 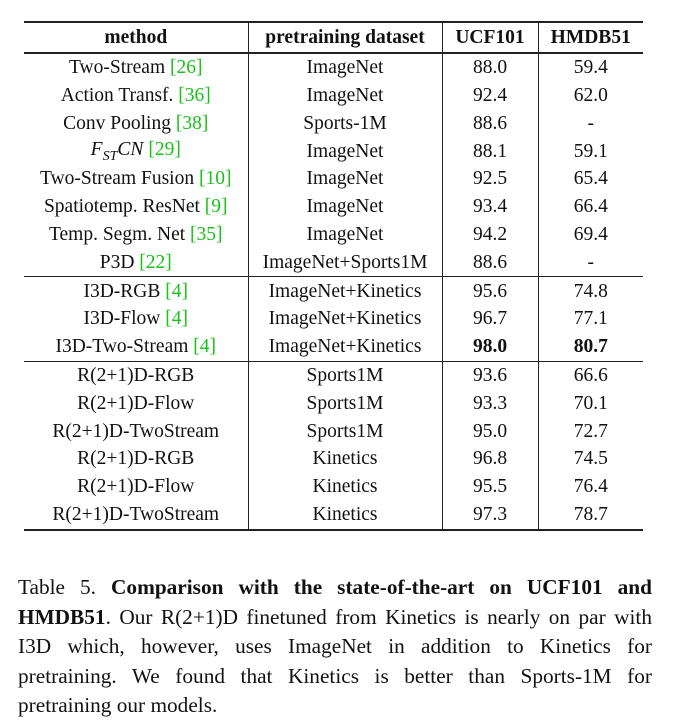 What do you see at coordinates (110, 155) in the screenshot?
I see `method-math-sub: ST` at bounding box center [110, 155].